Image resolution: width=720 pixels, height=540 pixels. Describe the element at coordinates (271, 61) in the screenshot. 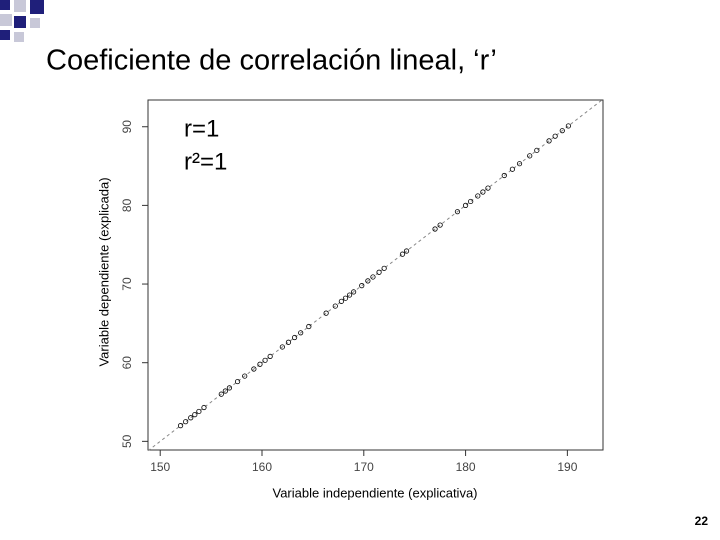

I see `slide-title: Coeficiente de correlación lineal, ‘r’` at that location.